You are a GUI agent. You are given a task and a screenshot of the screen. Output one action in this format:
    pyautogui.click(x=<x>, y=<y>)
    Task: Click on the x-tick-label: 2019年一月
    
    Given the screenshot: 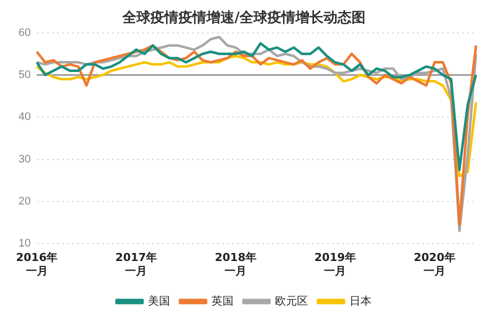 What is the action you would take?
    pyautogui.click(x=335, y=264)
    